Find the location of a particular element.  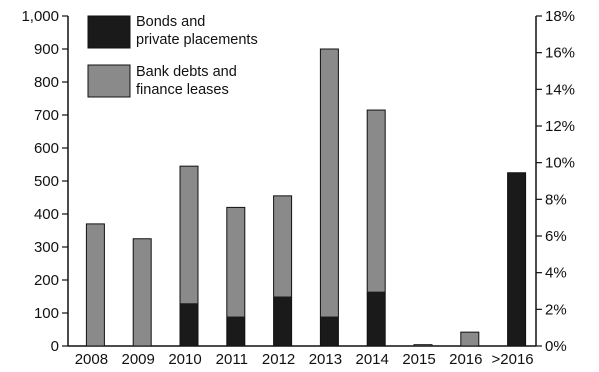

left-tick-label: 400 is located at coordinates (46, 214).